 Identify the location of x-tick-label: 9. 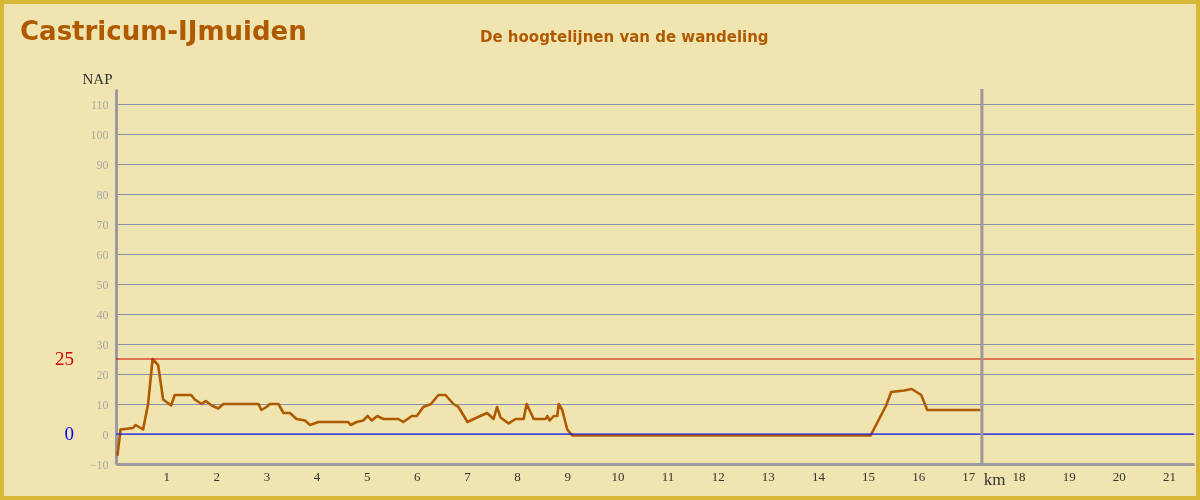
(568, 476).